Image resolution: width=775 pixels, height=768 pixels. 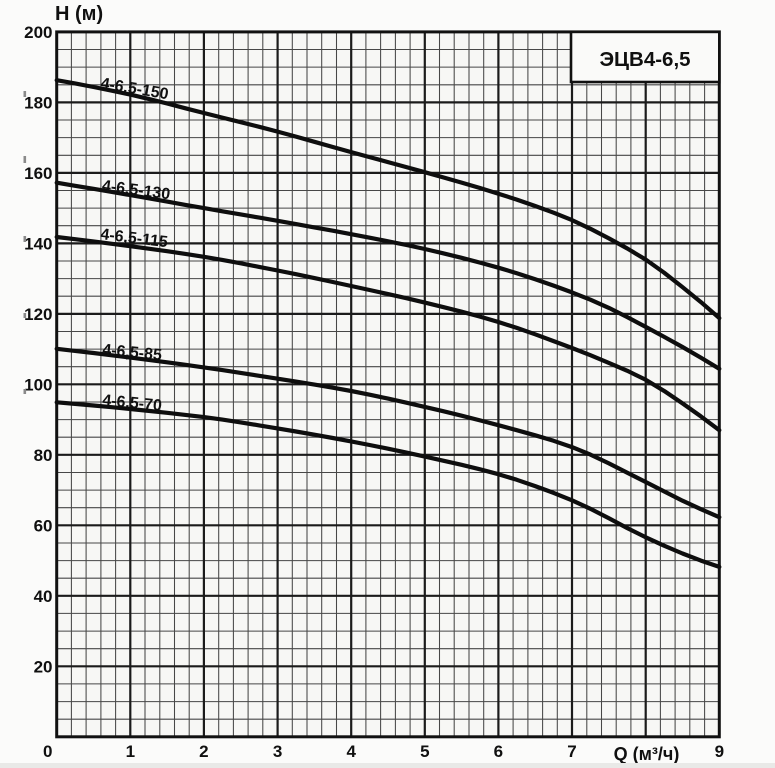 What do you see at coordinates (644, 59) in the screenshot?
I see `svg-text: ЭЦВ4-6,5` at bounding box center [644, 59].